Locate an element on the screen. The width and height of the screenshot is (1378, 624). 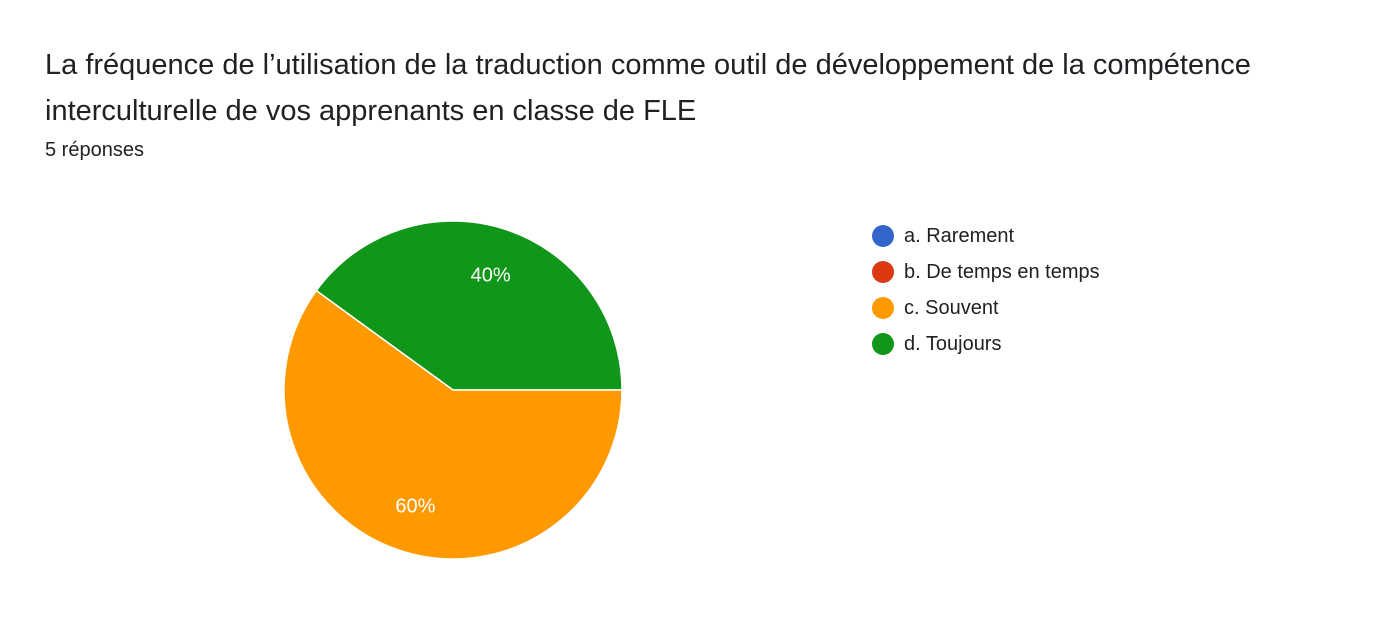
pie-slice-labels: 40% 60% is located at coordinates (452, 390).